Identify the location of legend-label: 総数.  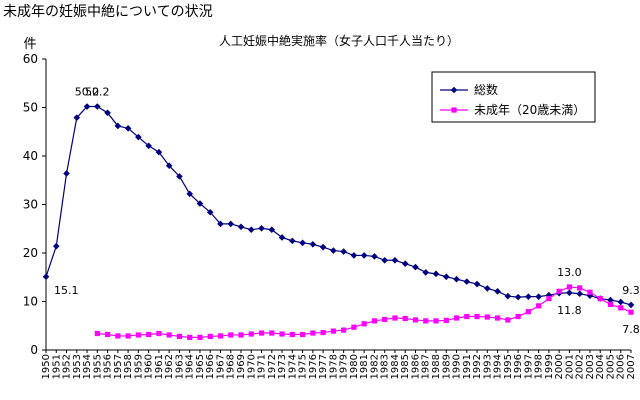
(486, 89).